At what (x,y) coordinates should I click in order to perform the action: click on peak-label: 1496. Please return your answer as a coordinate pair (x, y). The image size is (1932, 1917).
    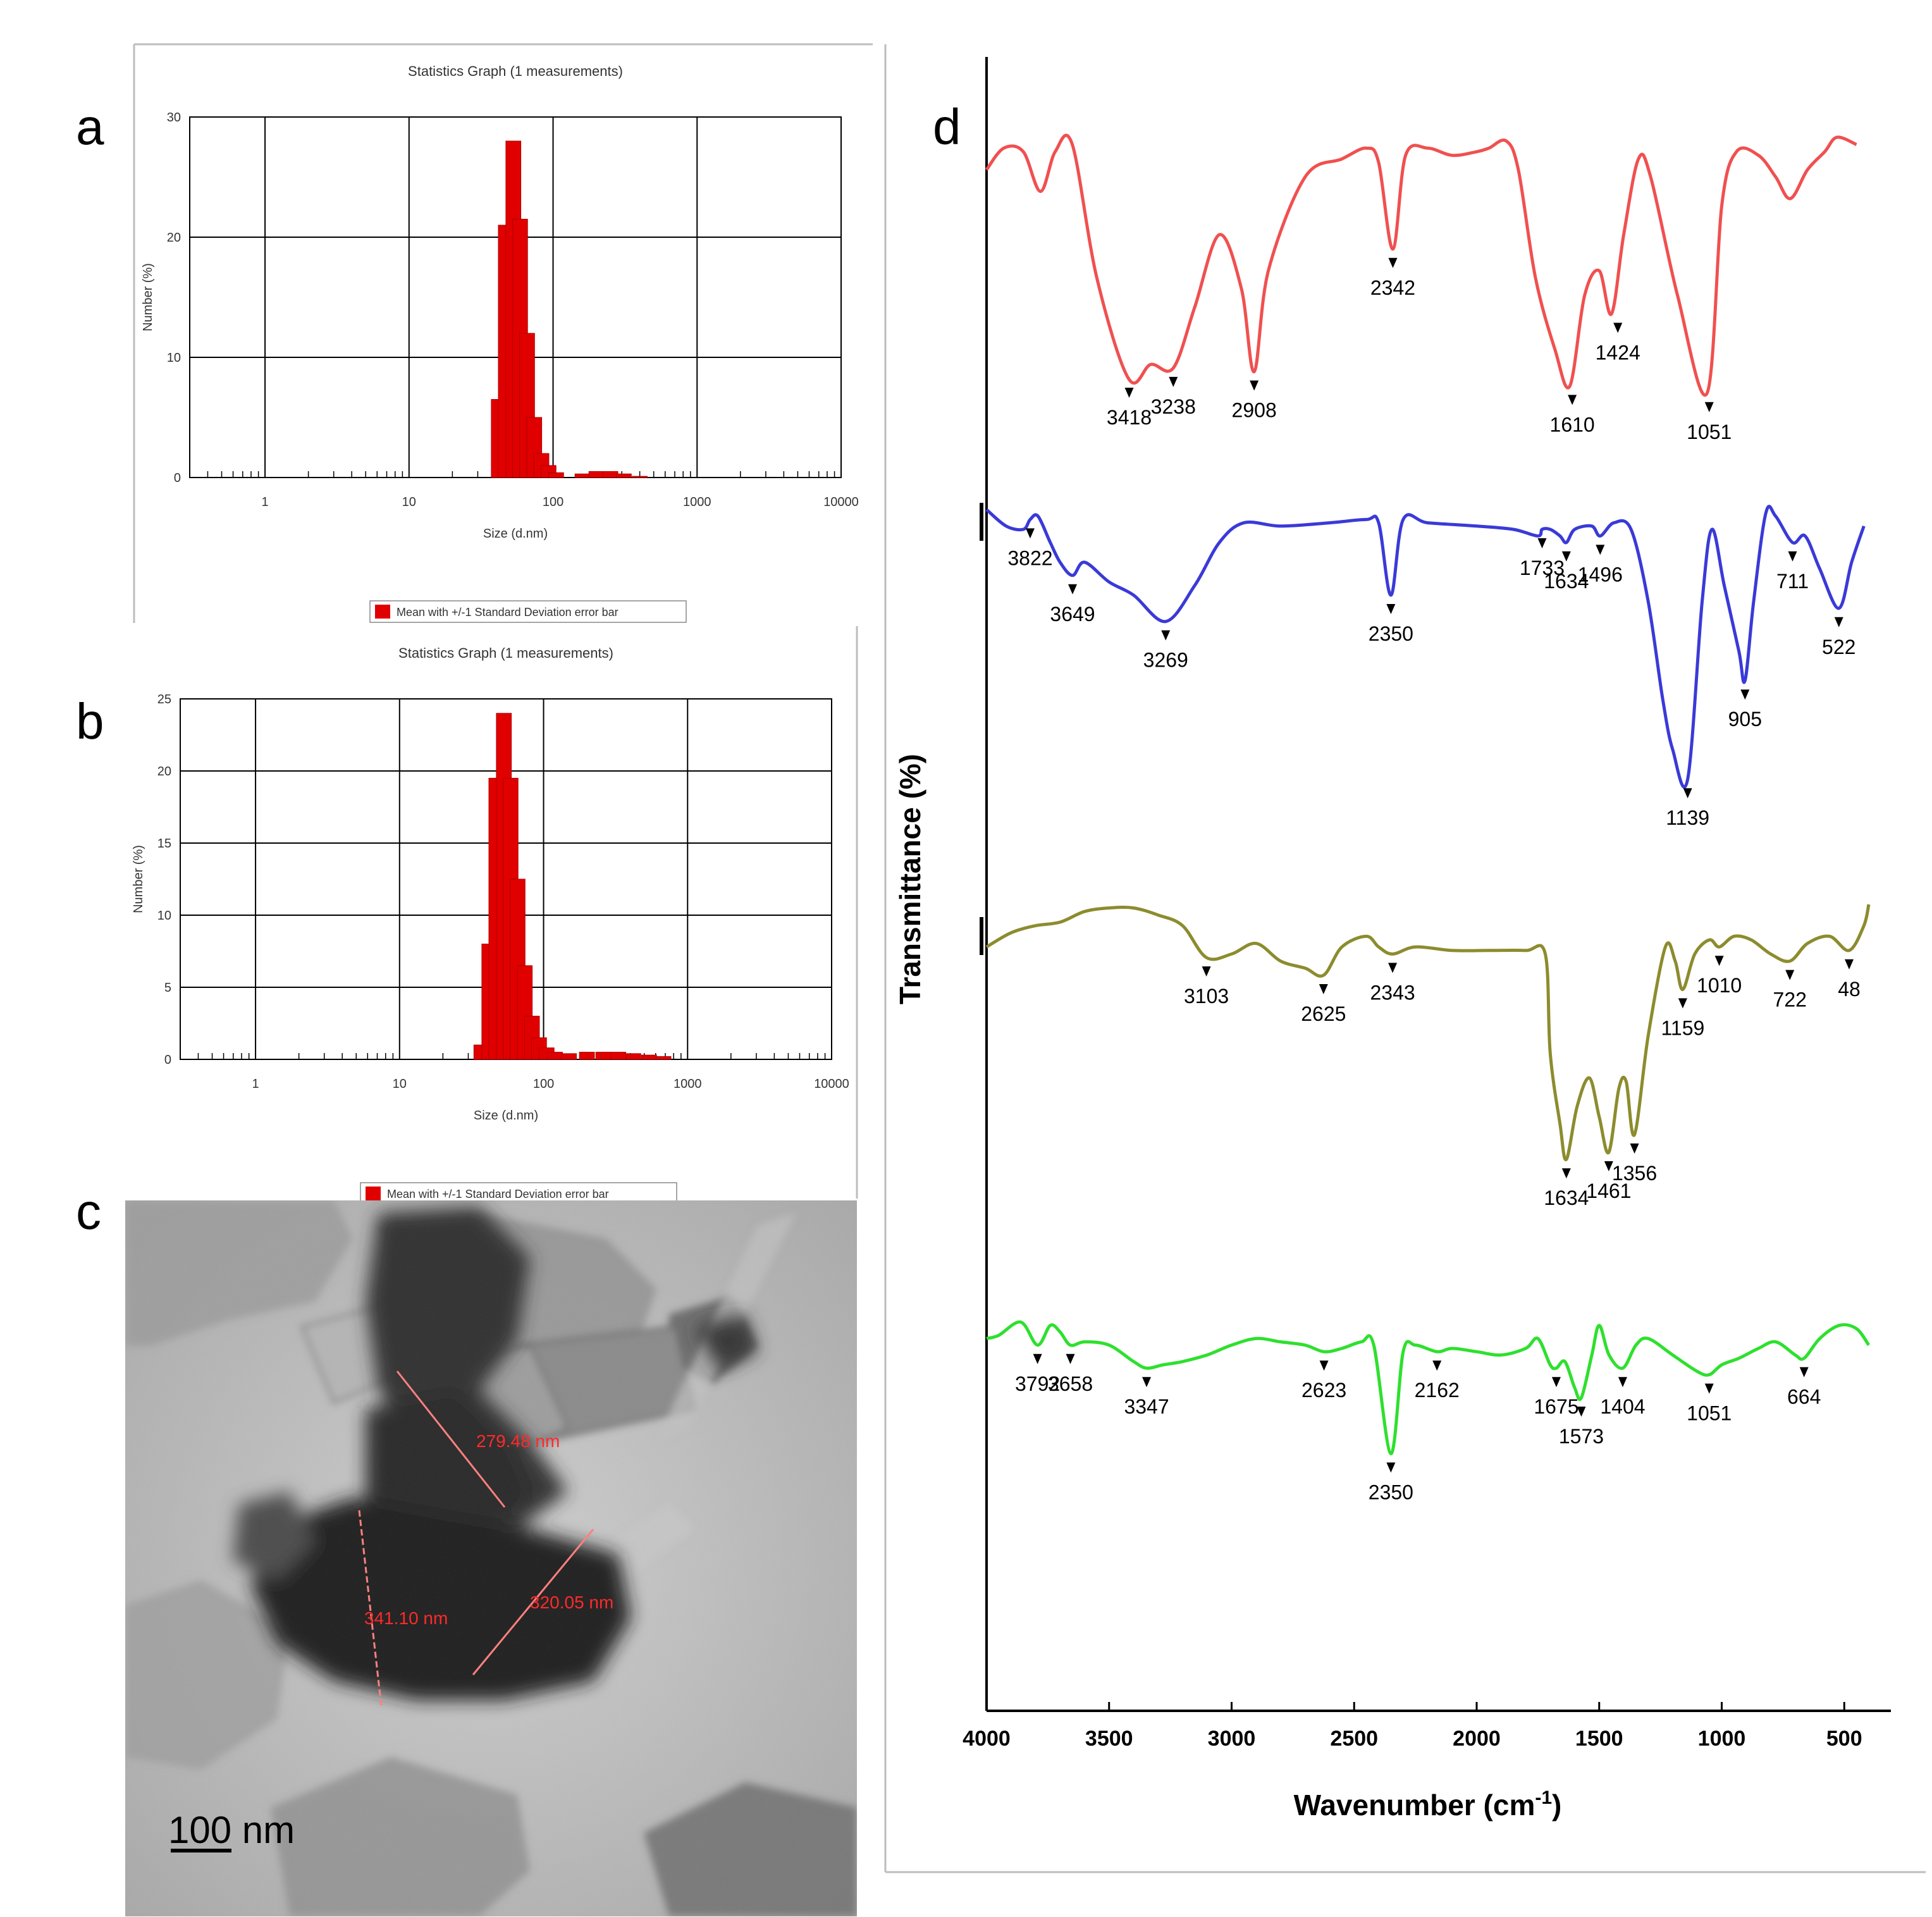
    Looking at the image, I should click on (1600, 574).